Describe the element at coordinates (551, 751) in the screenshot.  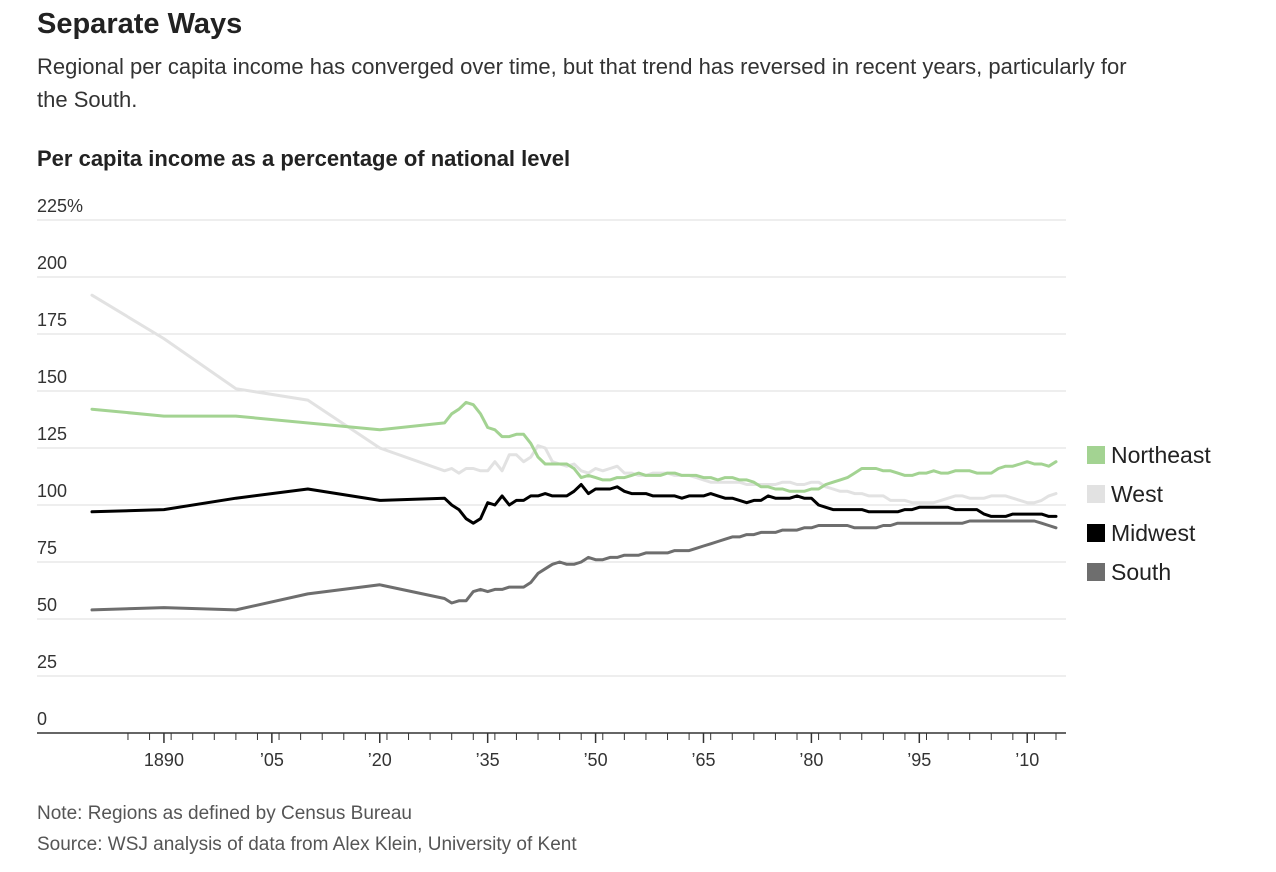
I see `x-axis: 1890 ’05 ’20 ’35 ’50 ’65 ’80 ’95 ’10` at that location.